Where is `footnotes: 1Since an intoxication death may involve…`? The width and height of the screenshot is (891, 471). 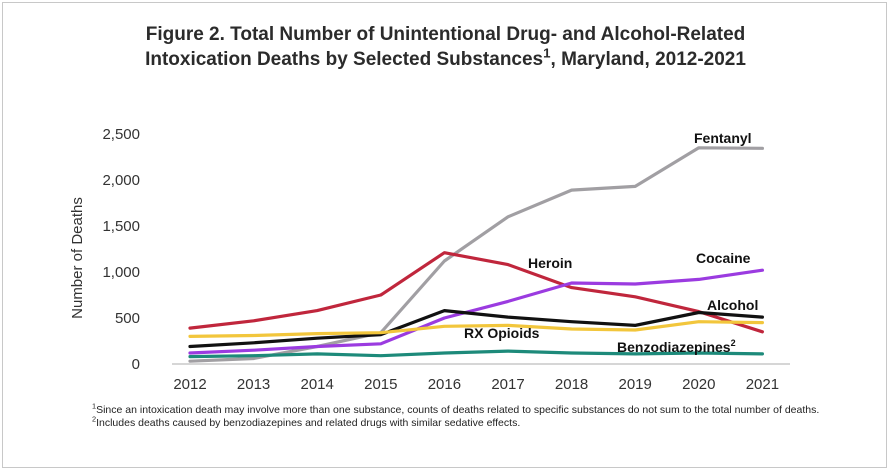 footnotes: 1Since an intoxication death may involve… is located at coordinates (472, 415).